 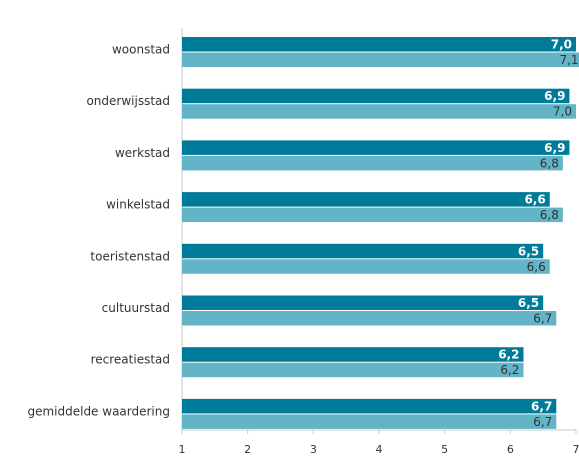 I want to click on category-label: werkstad, so click(x=142, y=153).